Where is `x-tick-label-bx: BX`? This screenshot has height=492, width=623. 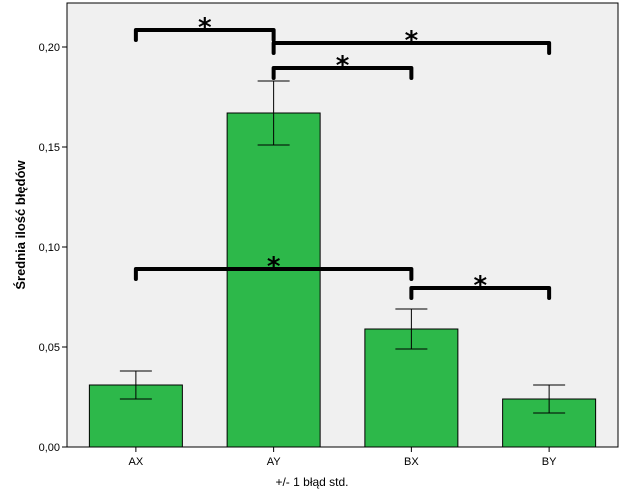 x-tick-label-bx: BX is located at coordinates (411, 462).